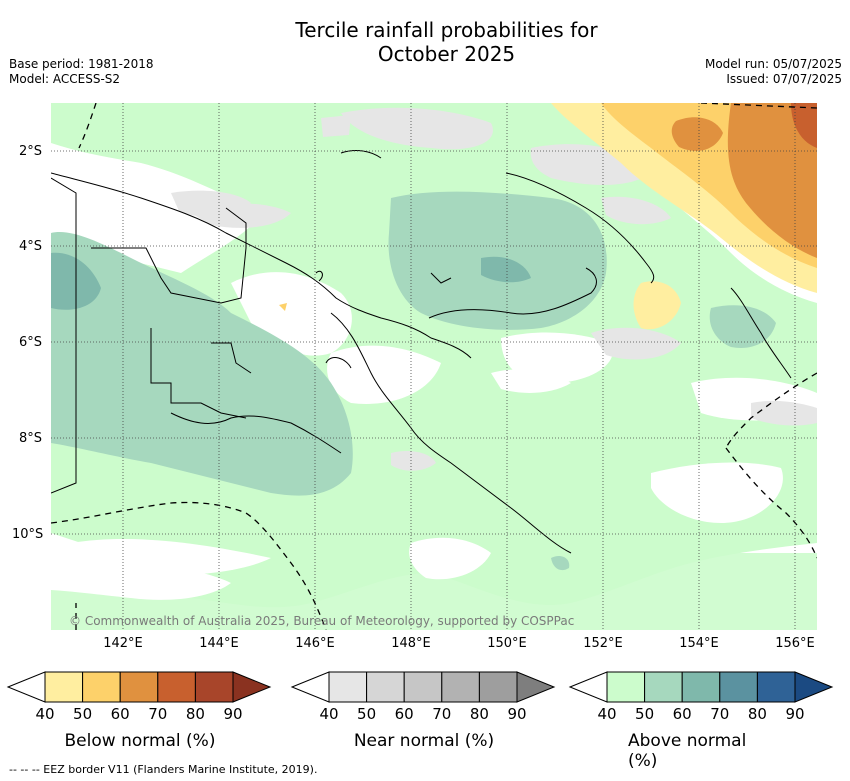 The image size is (850, 781). What do you see at coordinates (123, 643) in the screenshot?
I see `lon-label: 142°E` at bounding box center [123, 643].